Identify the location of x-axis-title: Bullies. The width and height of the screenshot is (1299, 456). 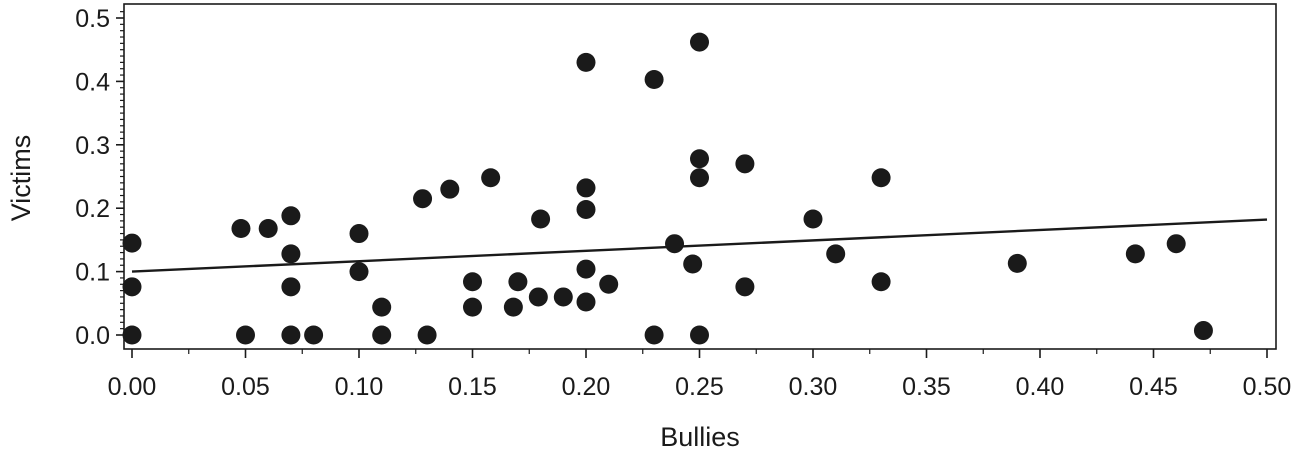
(700, 437).